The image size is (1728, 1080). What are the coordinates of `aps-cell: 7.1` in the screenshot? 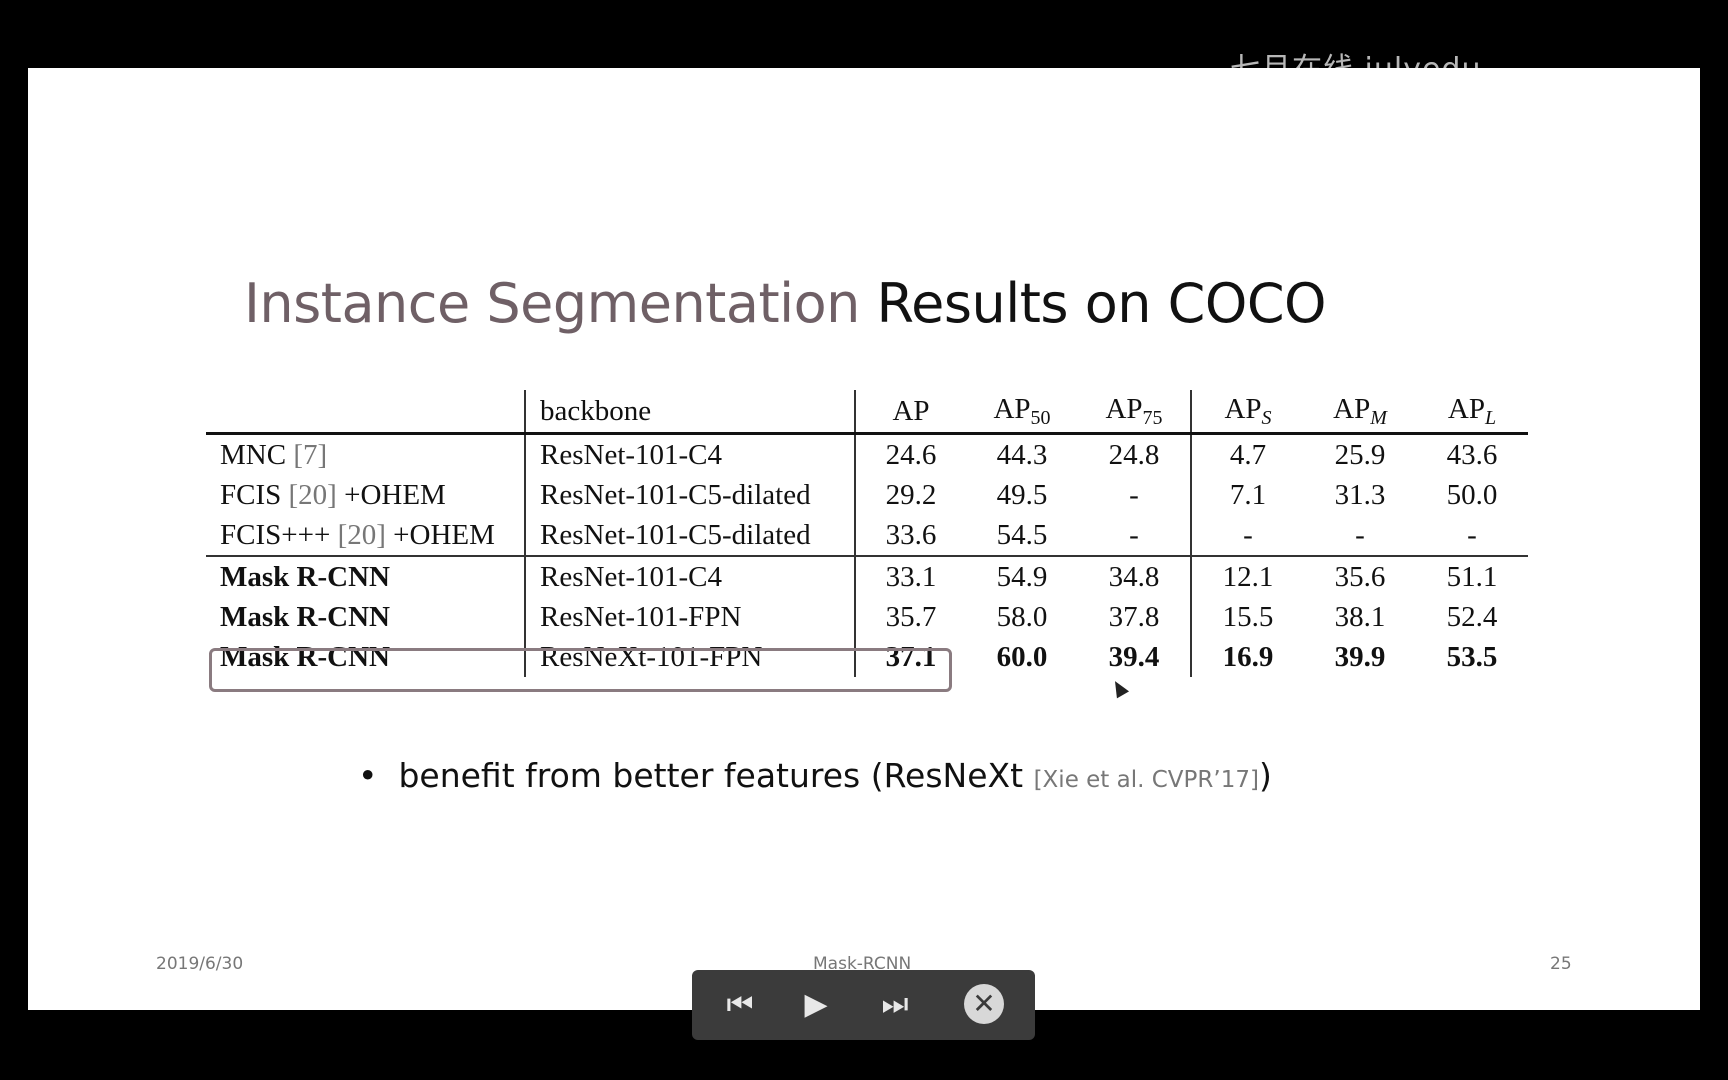 It's located at (1247, 495).